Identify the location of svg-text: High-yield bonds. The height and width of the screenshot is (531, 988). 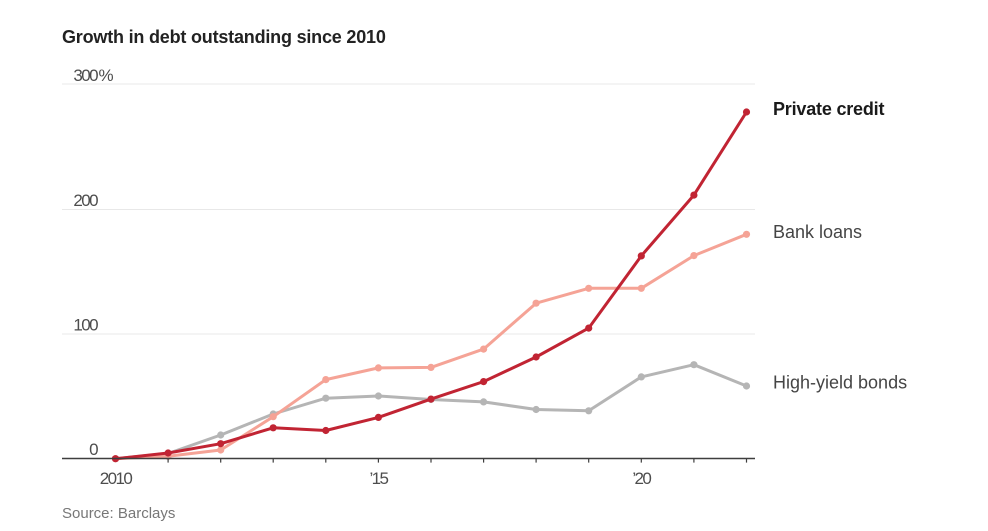
(840, 383).